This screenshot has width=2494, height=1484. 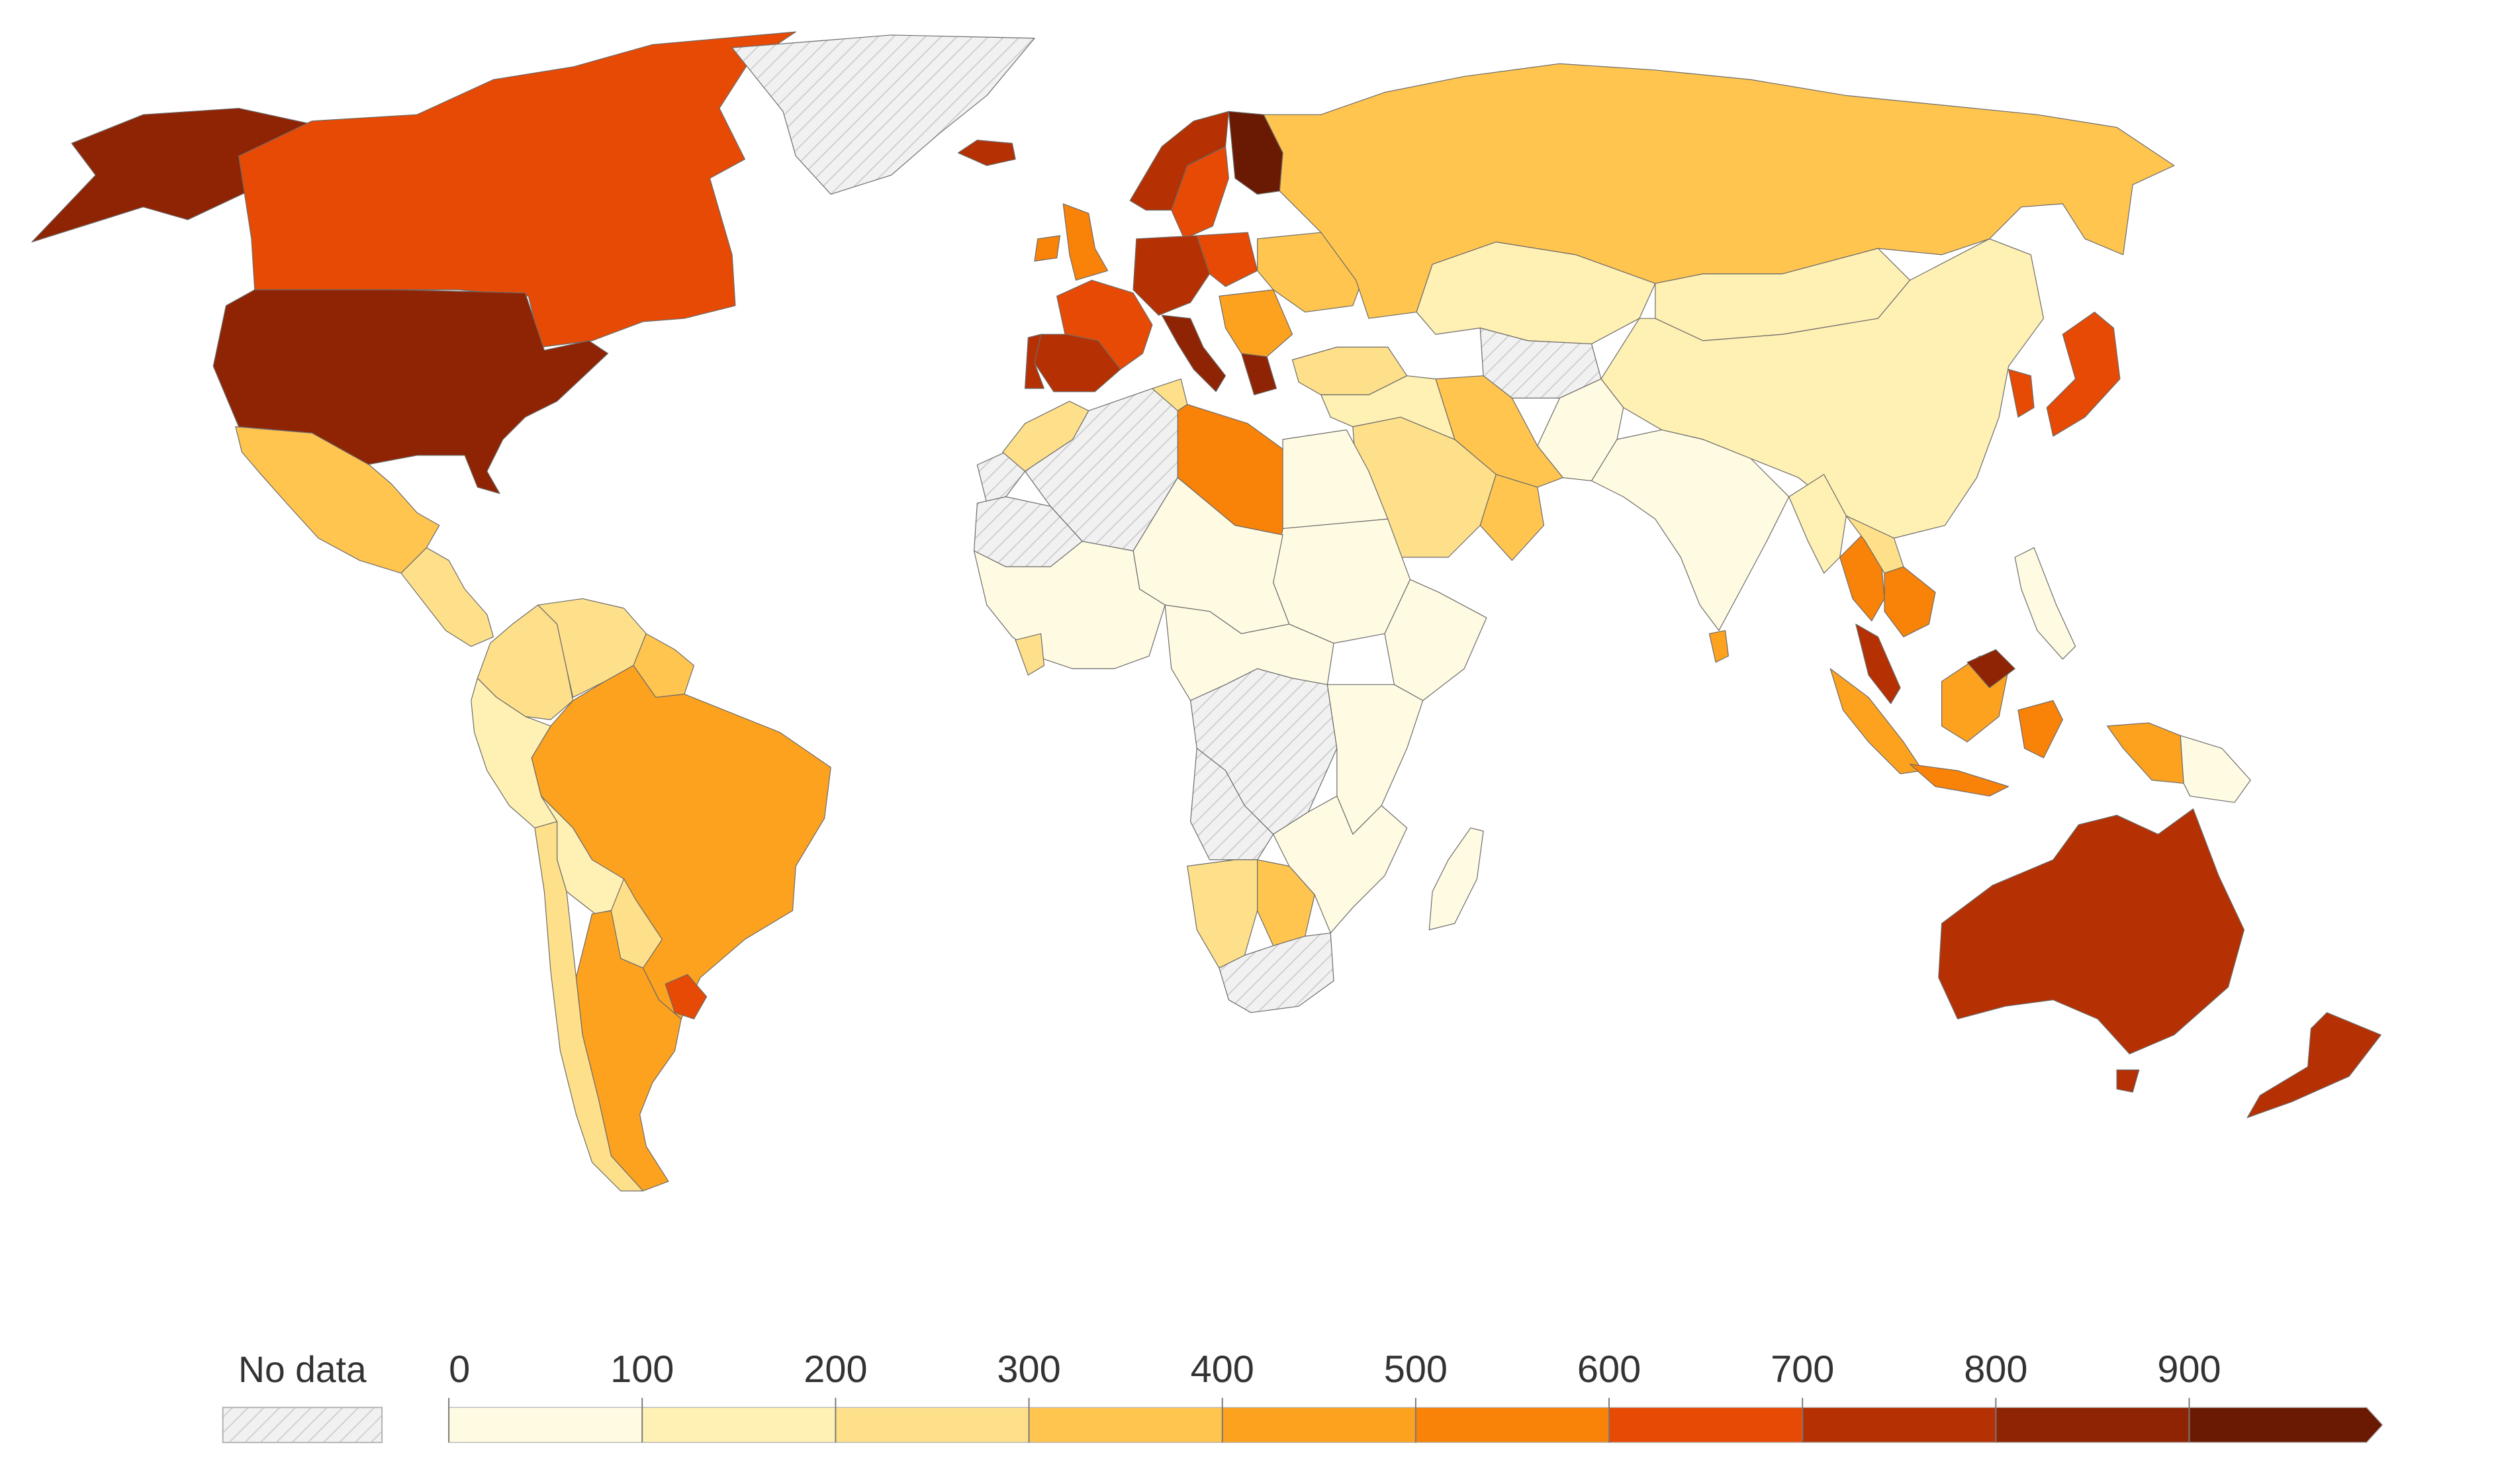 I want to click on legend-tick-label: 900, so click(x=2189, y=1370).